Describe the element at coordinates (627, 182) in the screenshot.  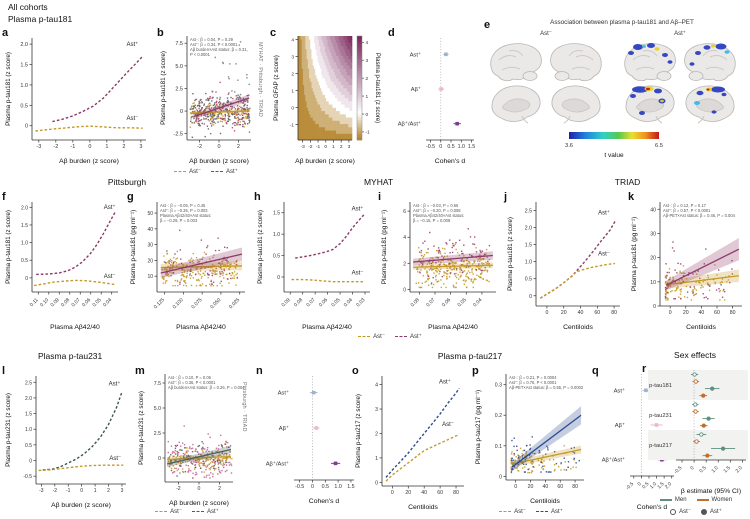
I see `title-triad: TRIAD` at that location.